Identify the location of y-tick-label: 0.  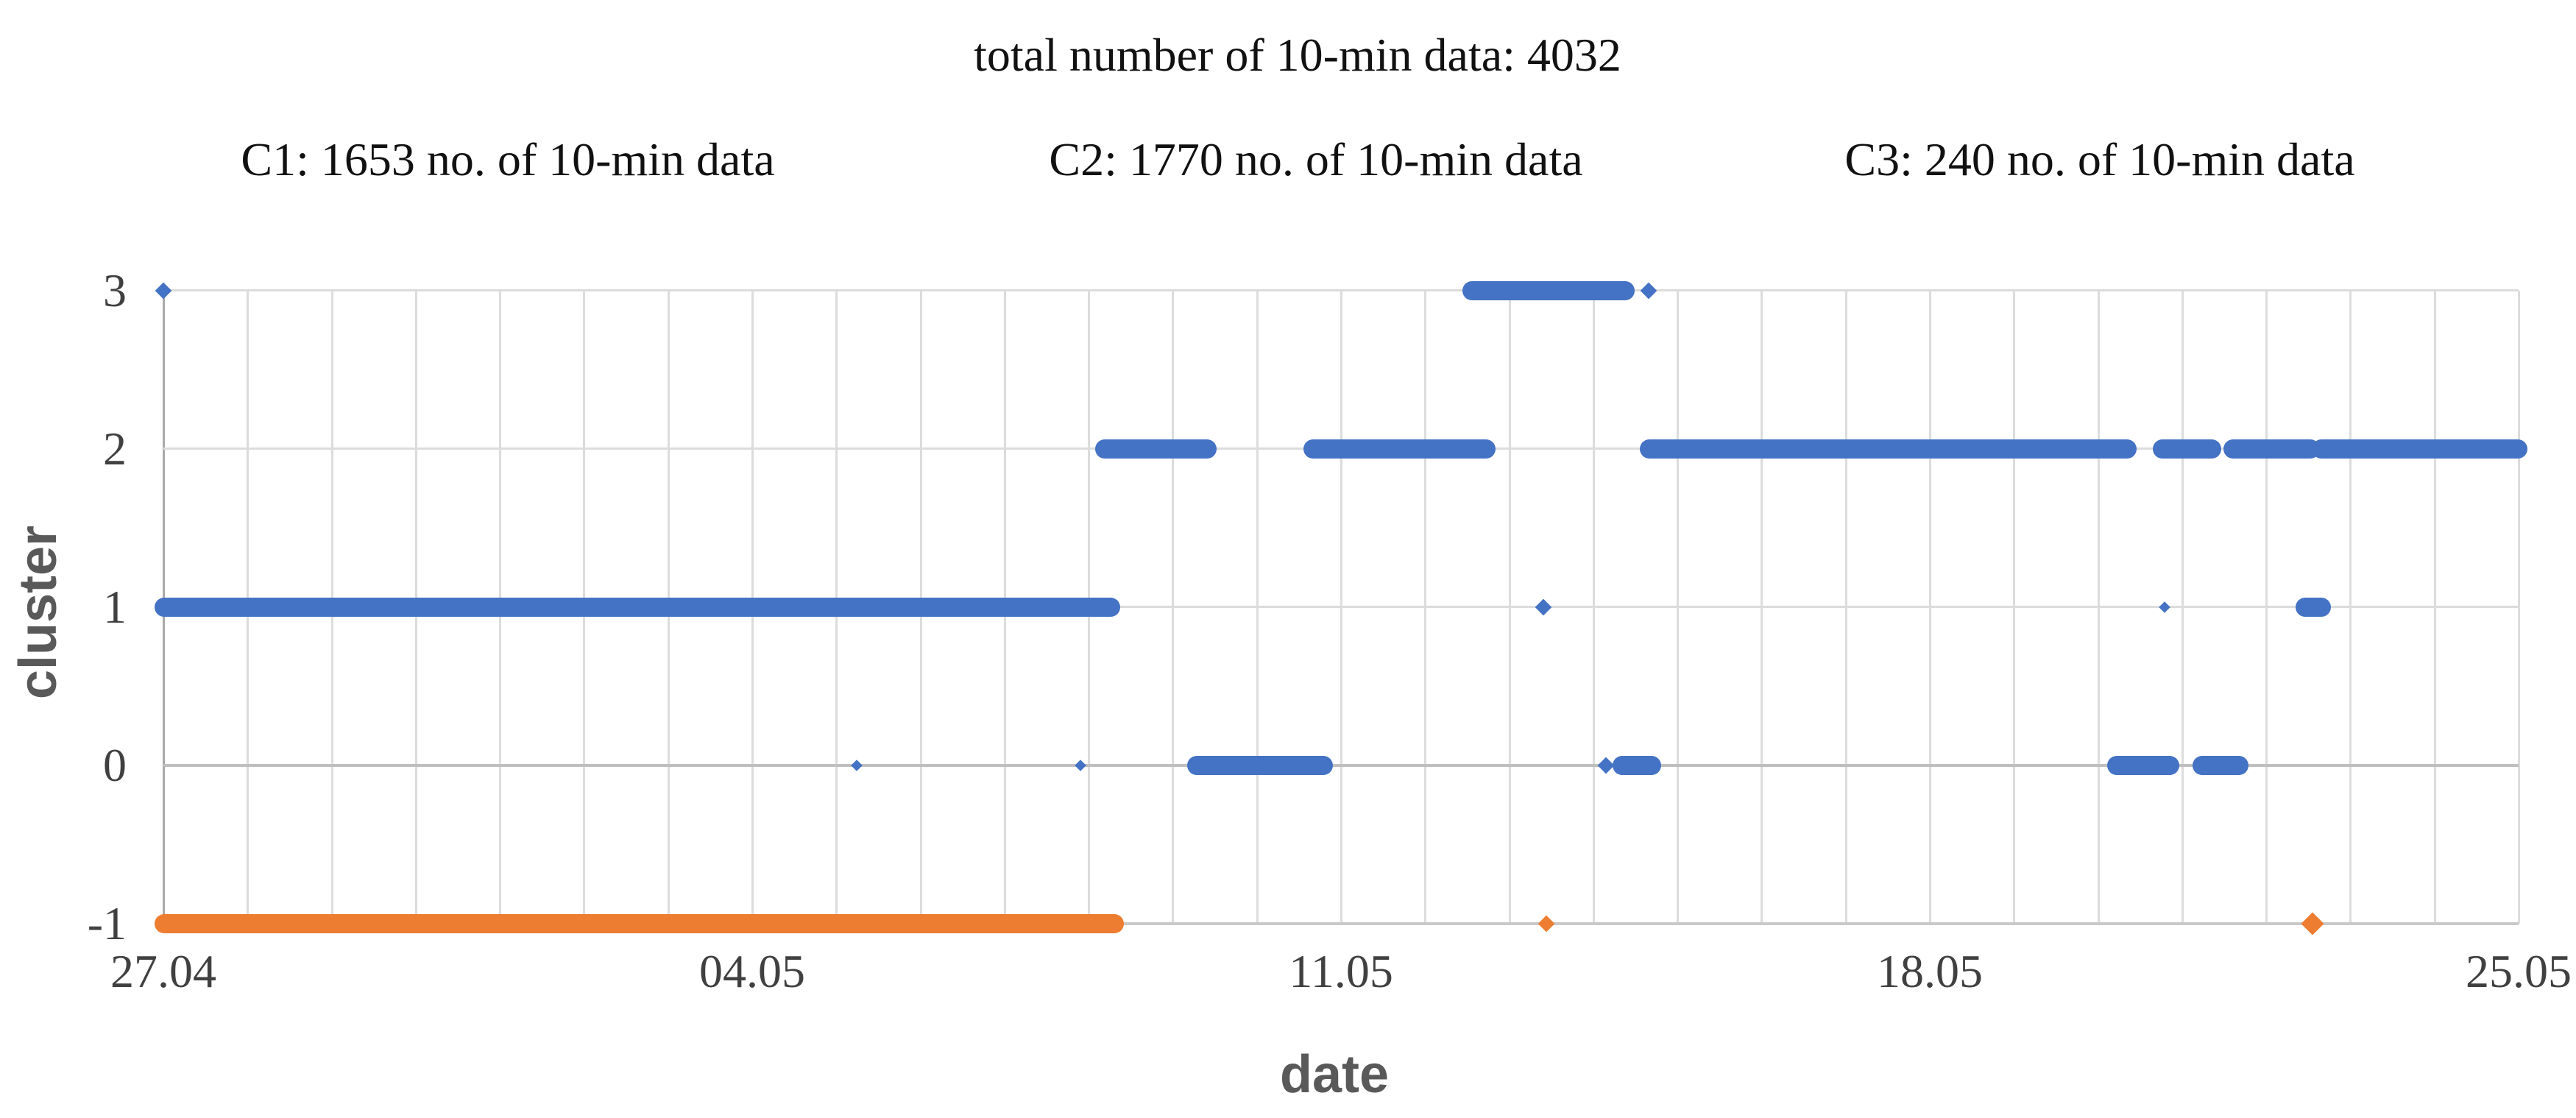
(115, 765).